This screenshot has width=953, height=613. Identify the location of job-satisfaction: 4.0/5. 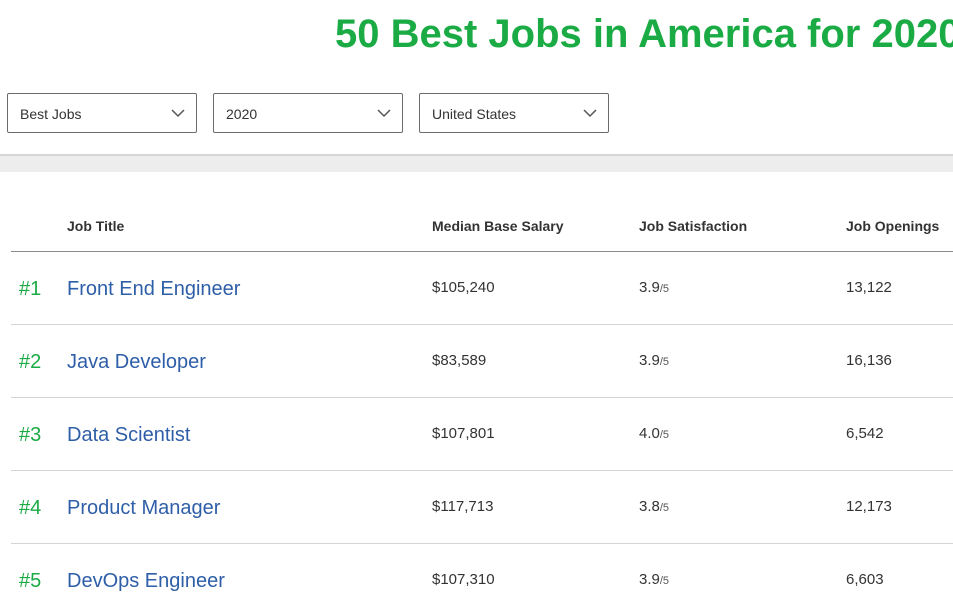
(654, 434).